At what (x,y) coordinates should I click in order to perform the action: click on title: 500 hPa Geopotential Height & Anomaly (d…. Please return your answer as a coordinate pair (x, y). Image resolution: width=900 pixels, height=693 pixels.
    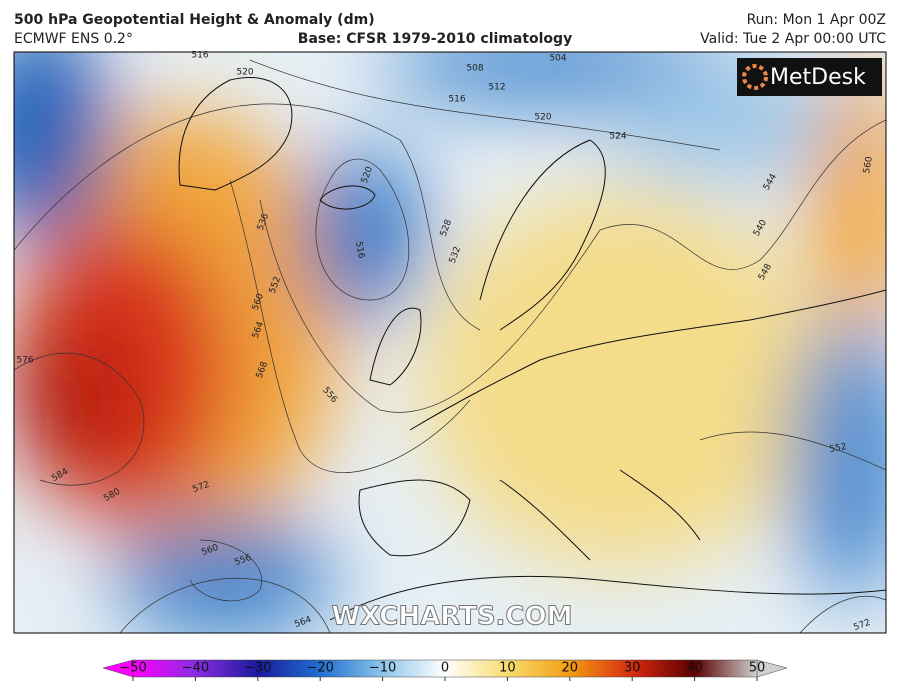
    Looking at the image, I should click on (194, 20).